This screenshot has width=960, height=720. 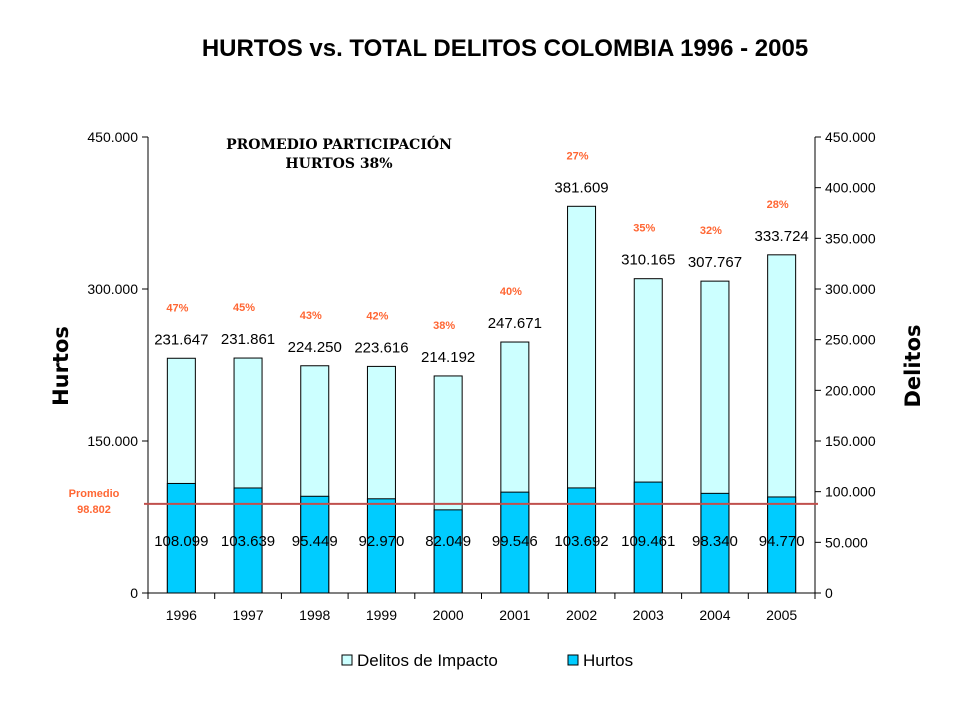 What do you see at coordinates (382, 541) in the screenshot?
I see `value-label-hurtos-1999: 92.970` at bounding box center [382, 541].